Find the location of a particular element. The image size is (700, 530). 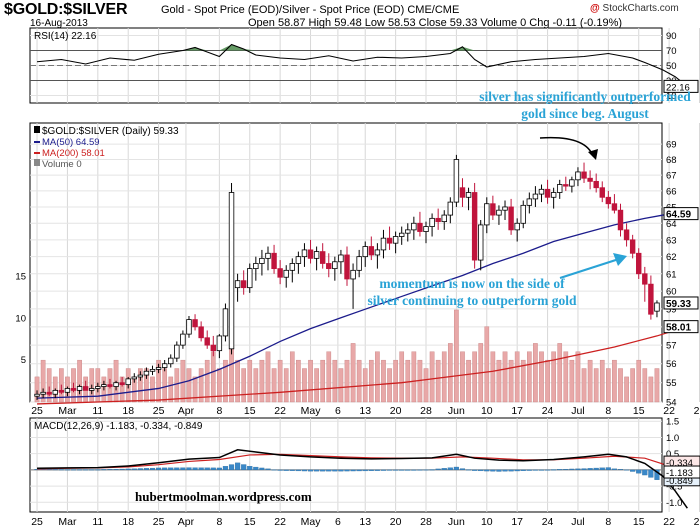

rsi-value-label: 22.16 is located at coordinates (678, 87).